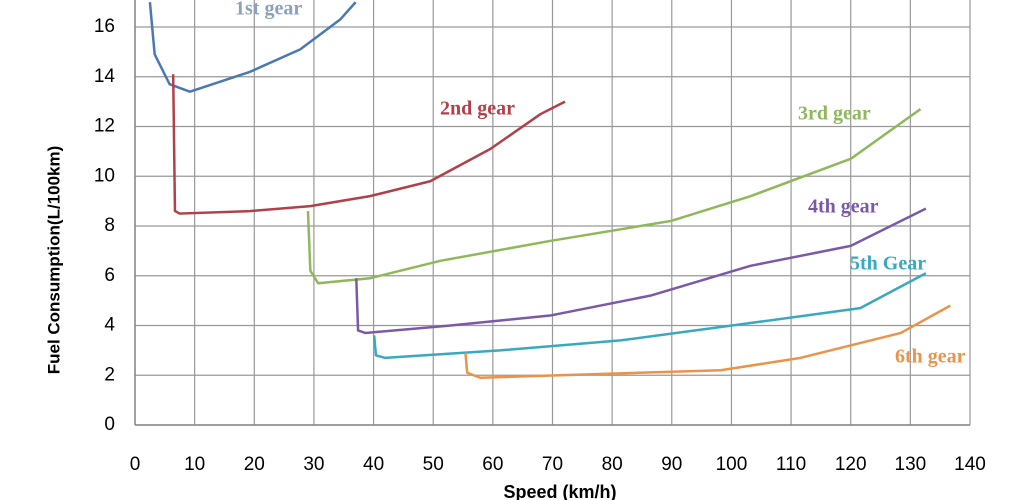 The height and width of the screenshot is (500, 1024). What do you see at coordinates (104, 175) in the screenshot?
I see `y-tick-label: 10` at bounding box center [104, 175].